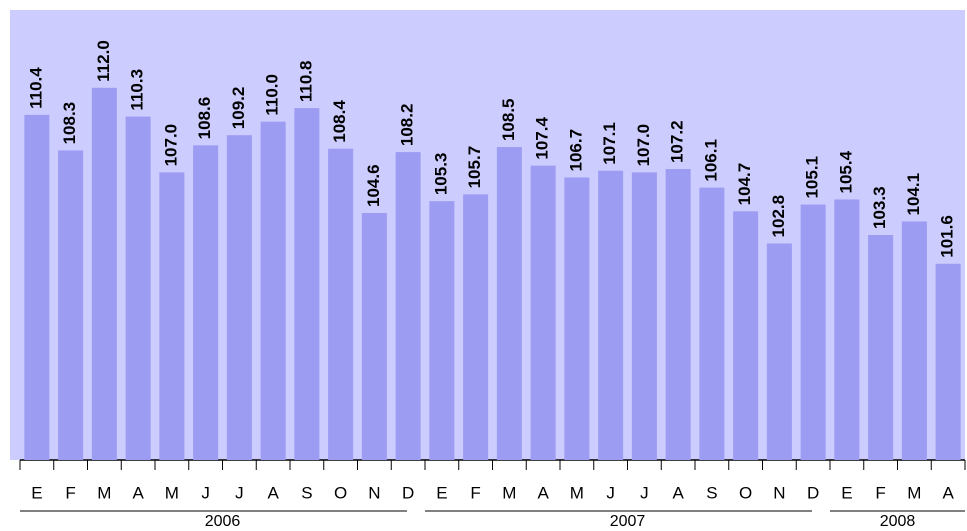 This screenshot has width=967, height=531. What do you see at coordinates (778, 216) in the screenshot?
I see `data-label: 102.8` at bounding box center [778, 216].